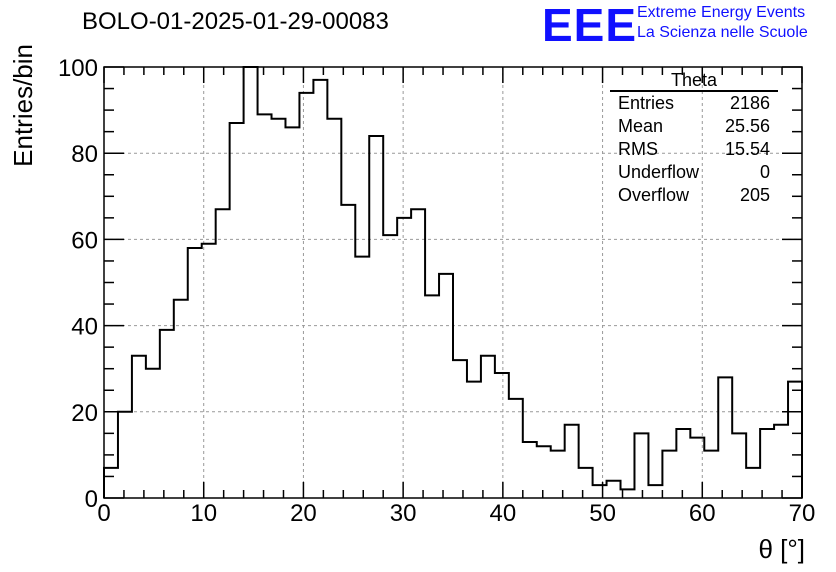 The image size is (836, 572). Describe the element at coordinates (590, 25) in the screenshot. I see `eee-logo-icon: EEE` at that location.